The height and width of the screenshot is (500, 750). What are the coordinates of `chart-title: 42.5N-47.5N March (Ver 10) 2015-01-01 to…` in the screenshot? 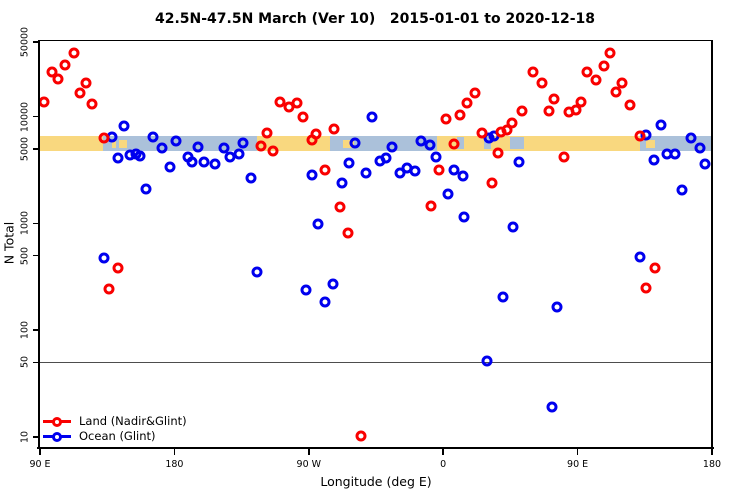 It's located at (375, 19).